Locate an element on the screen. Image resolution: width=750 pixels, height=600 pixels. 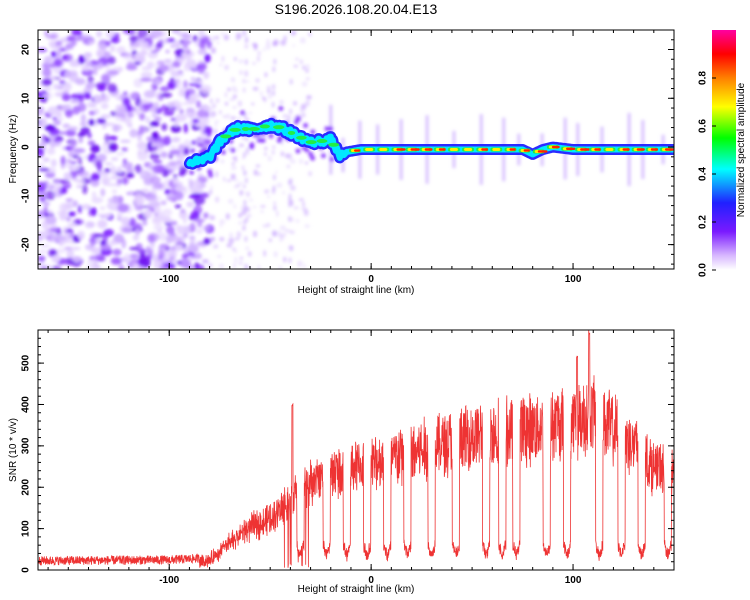
spectrogram-ridge is located at coordinates (428, 143).